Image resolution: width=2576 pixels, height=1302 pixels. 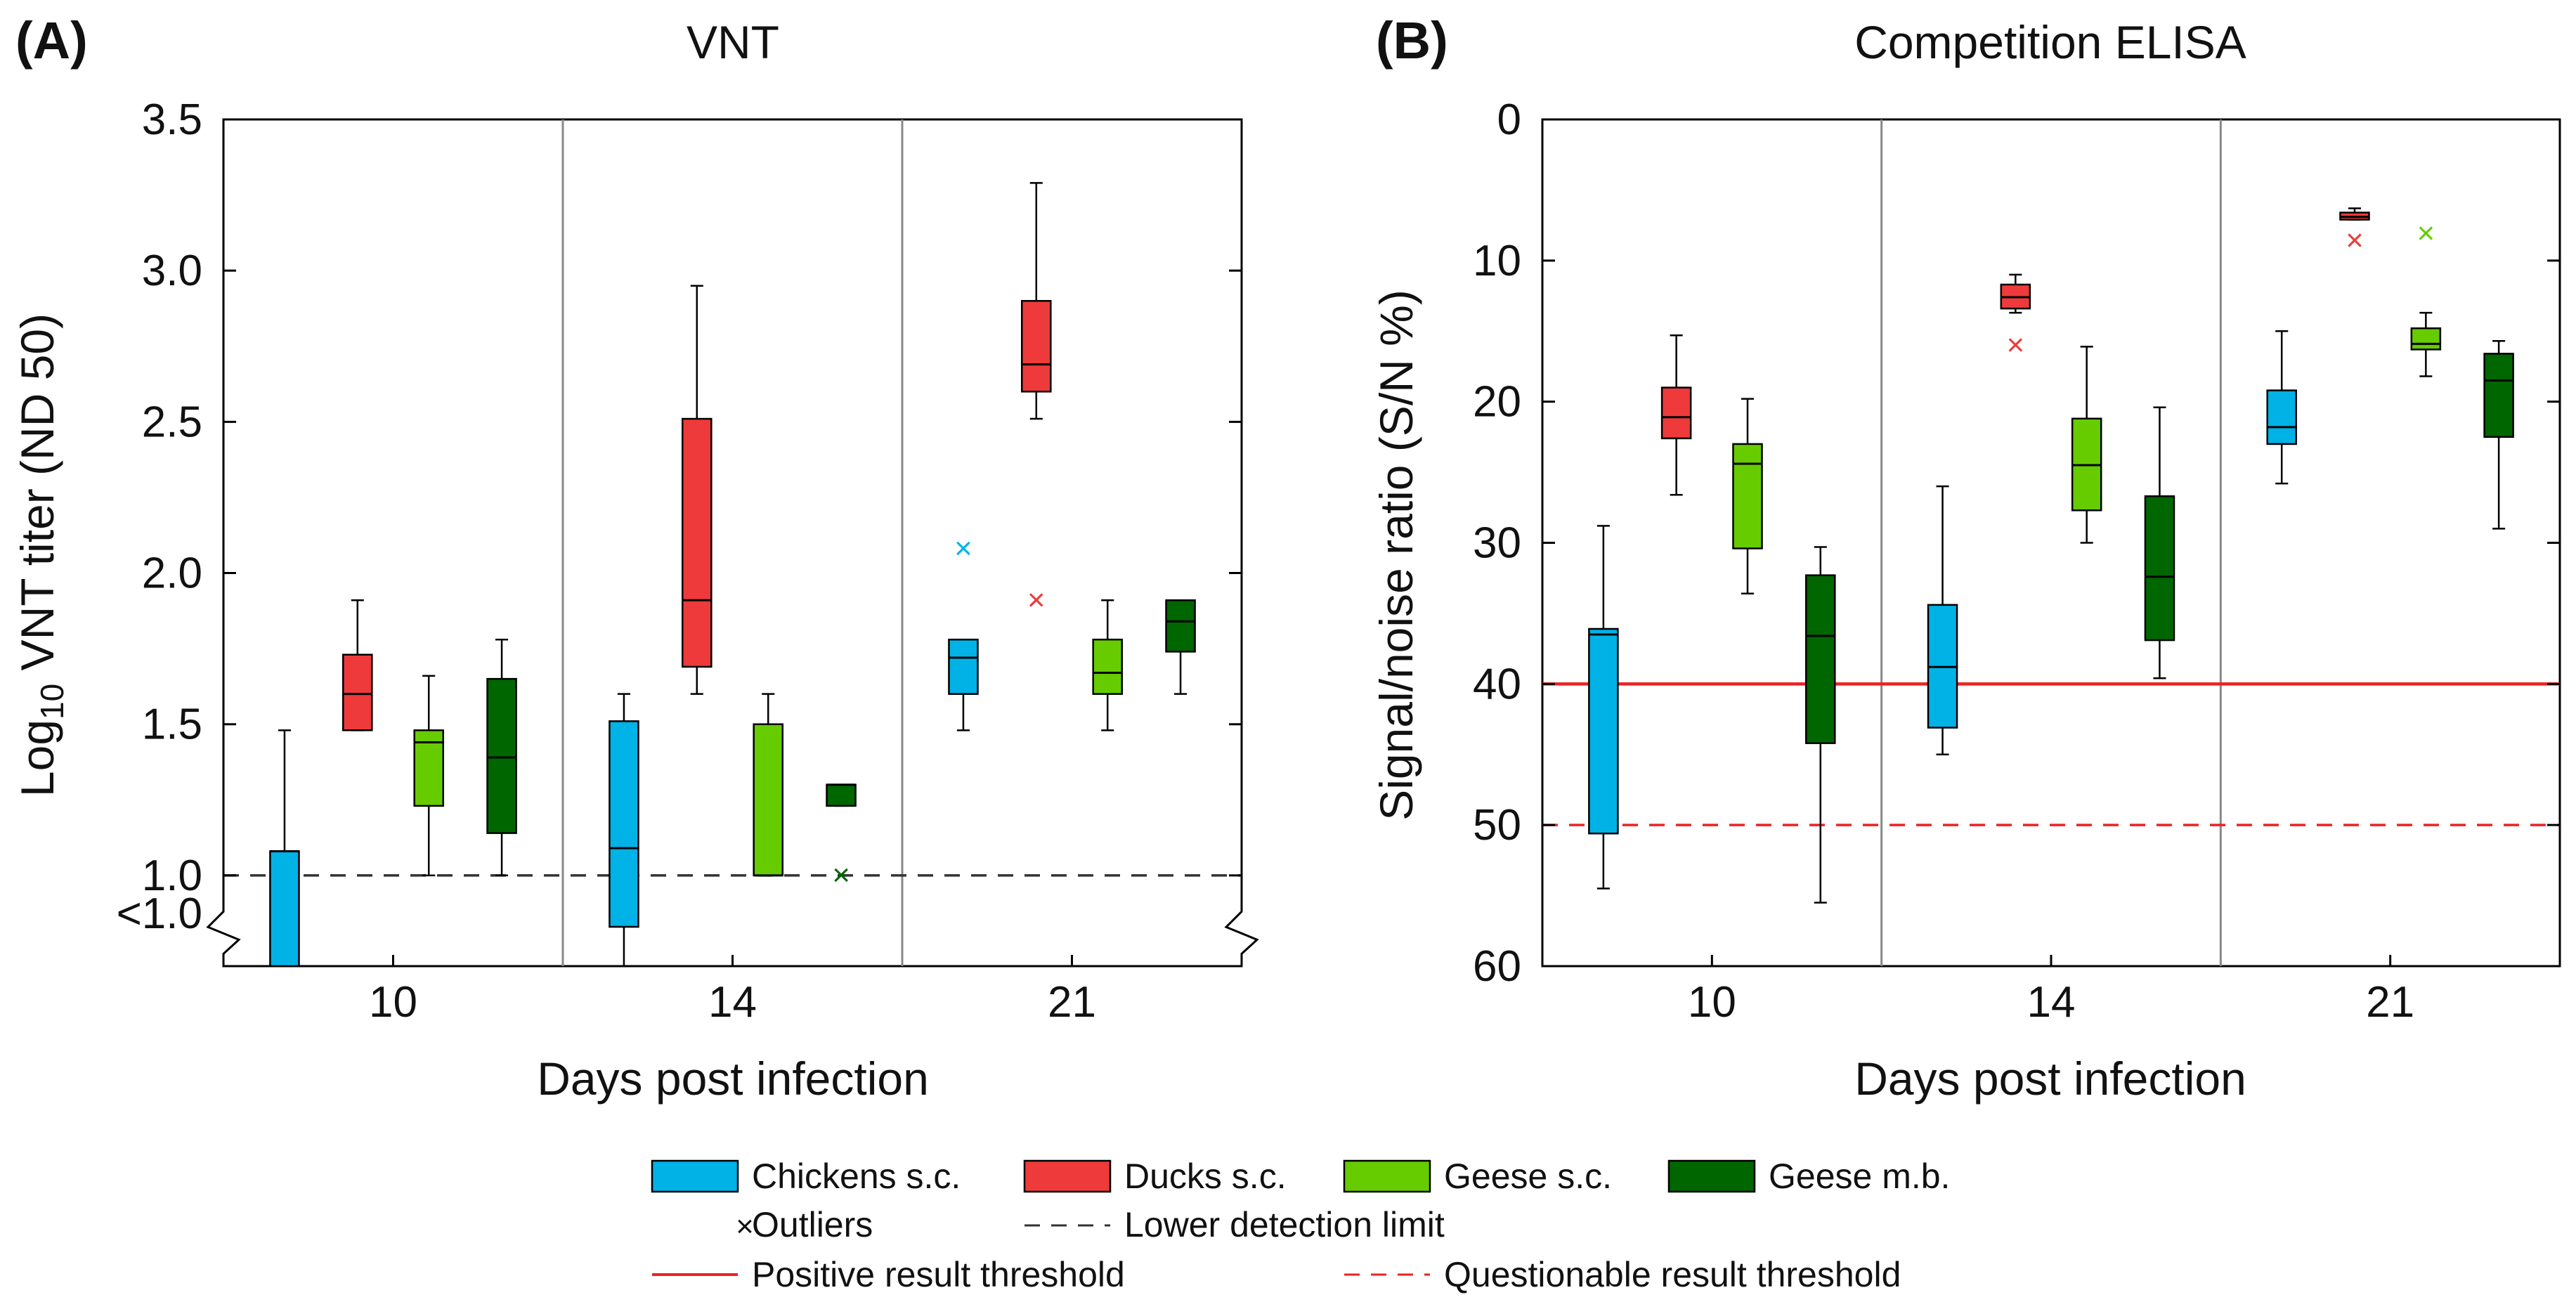 I want to click on panel-a-chickens-day-10-box, so click(x=284, y=909).